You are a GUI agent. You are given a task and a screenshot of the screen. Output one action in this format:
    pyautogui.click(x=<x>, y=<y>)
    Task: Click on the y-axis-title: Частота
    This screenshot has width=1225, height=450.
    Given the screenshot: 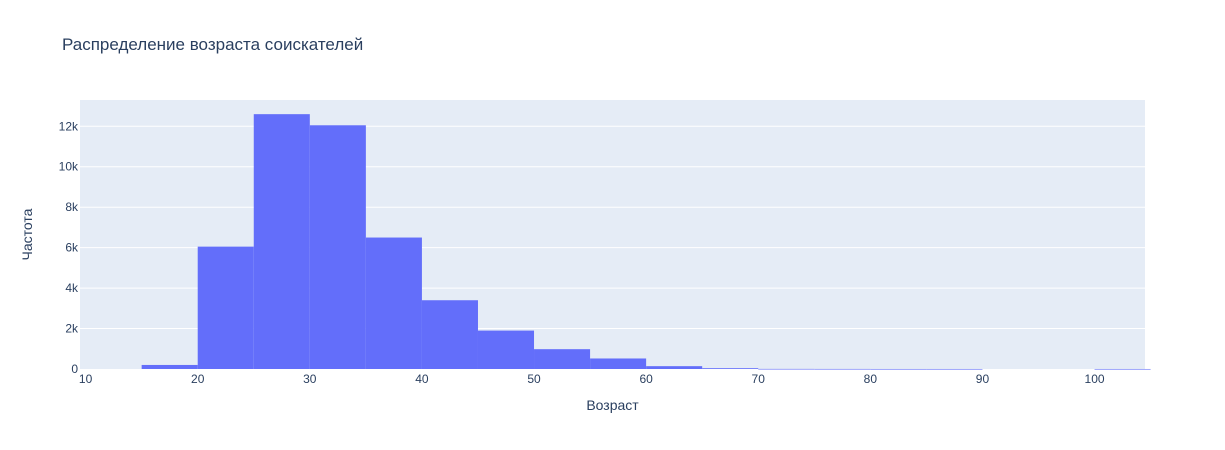 What is the action you would take?
    pyautogui.click(x=27, y=234)
    